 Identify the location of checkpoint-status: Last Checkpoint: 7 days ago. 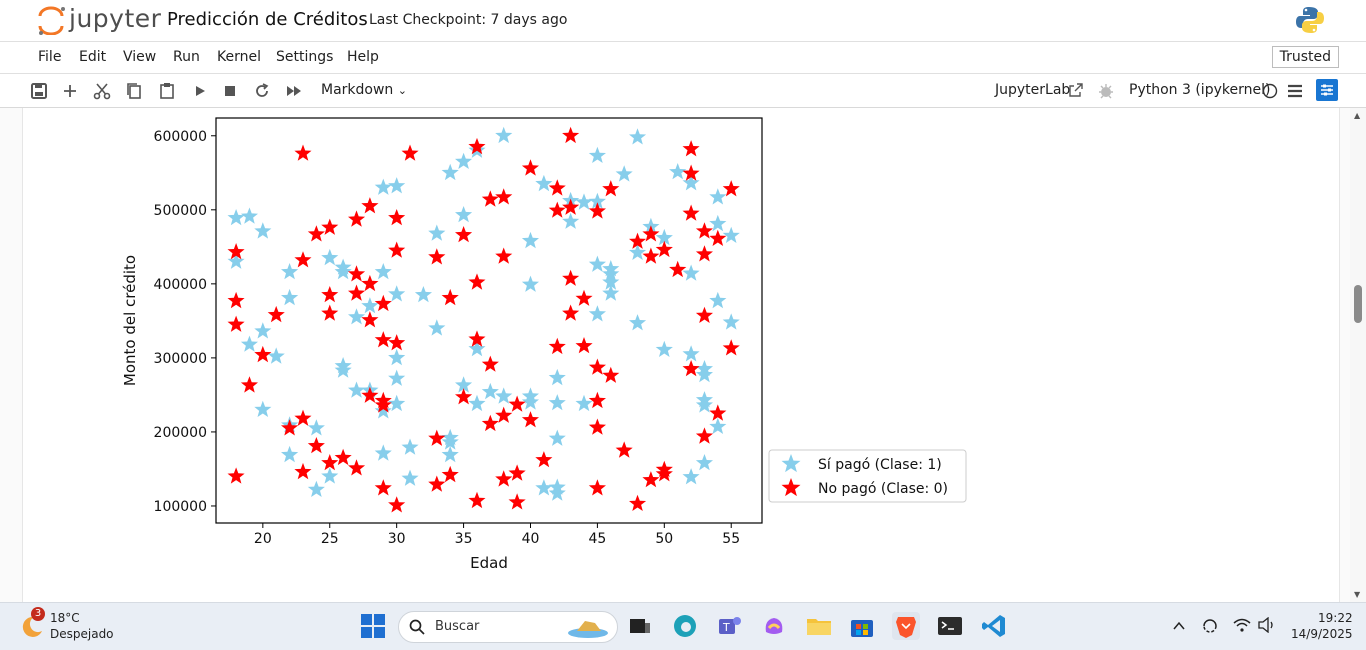
(468, 20).